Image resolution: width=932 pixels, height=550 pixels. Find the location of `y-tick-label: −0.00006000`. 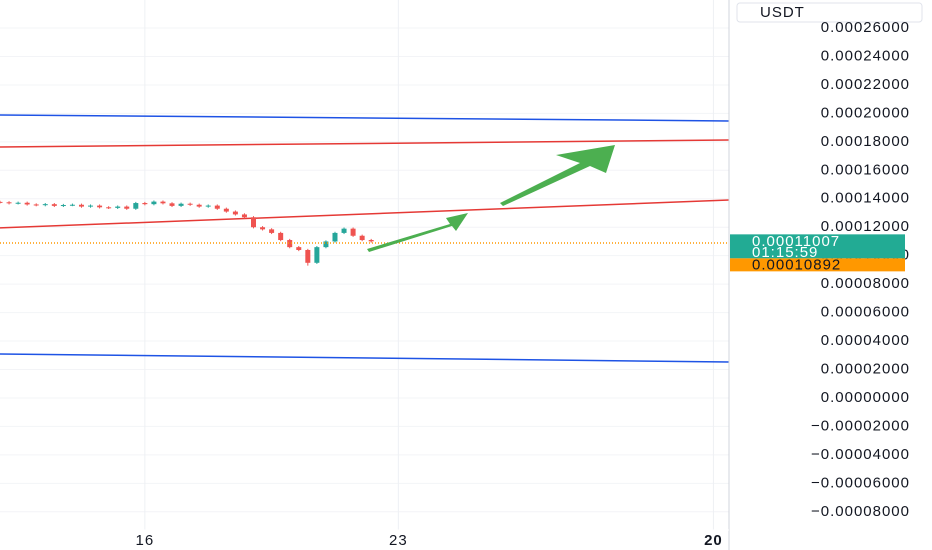

y-tick-label: −0.00006000 is located at coordinates (860, 482).